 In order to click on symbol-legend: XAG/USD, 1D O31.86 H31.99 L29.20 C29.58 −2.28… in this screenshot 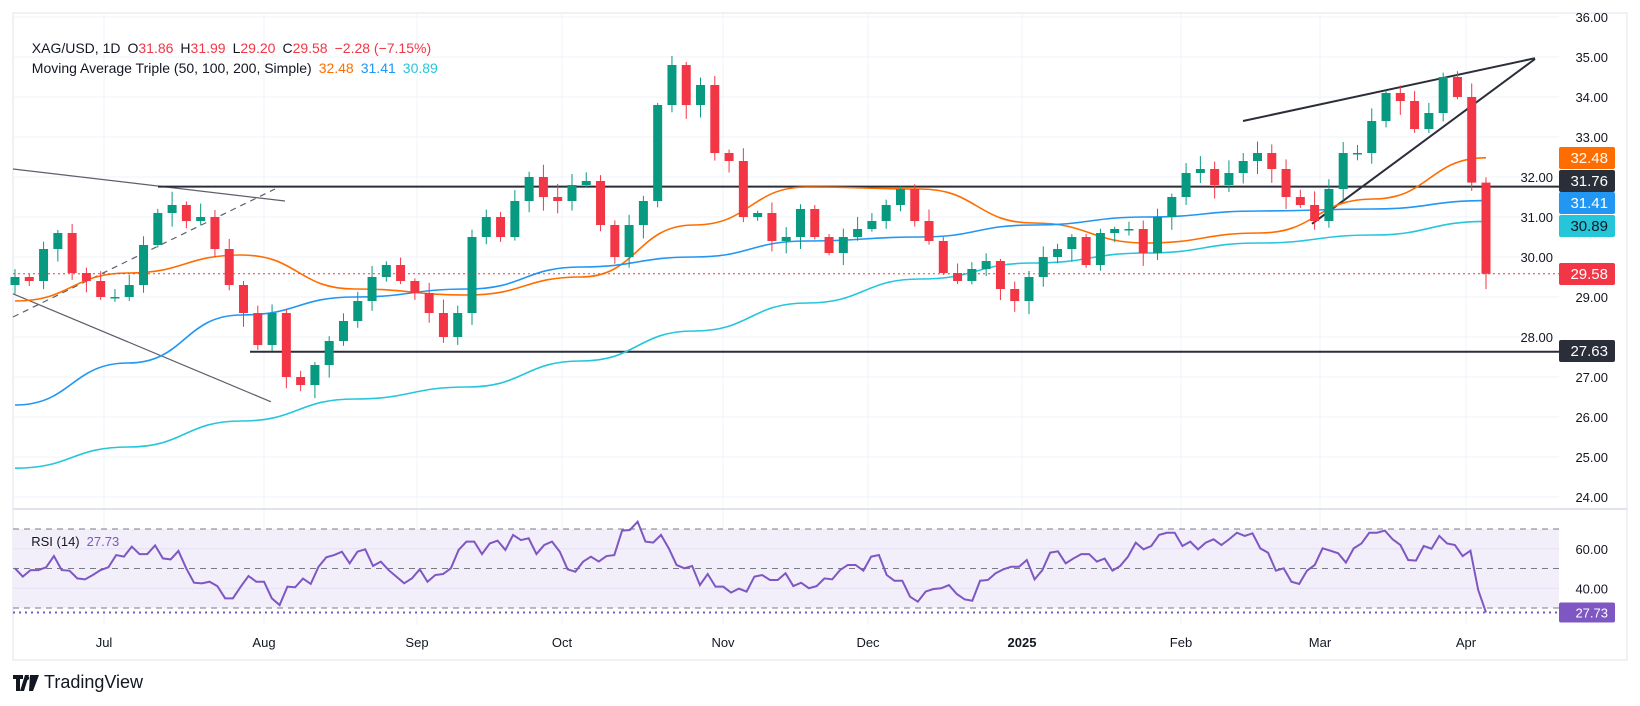, I will do `click(231, 40)`.